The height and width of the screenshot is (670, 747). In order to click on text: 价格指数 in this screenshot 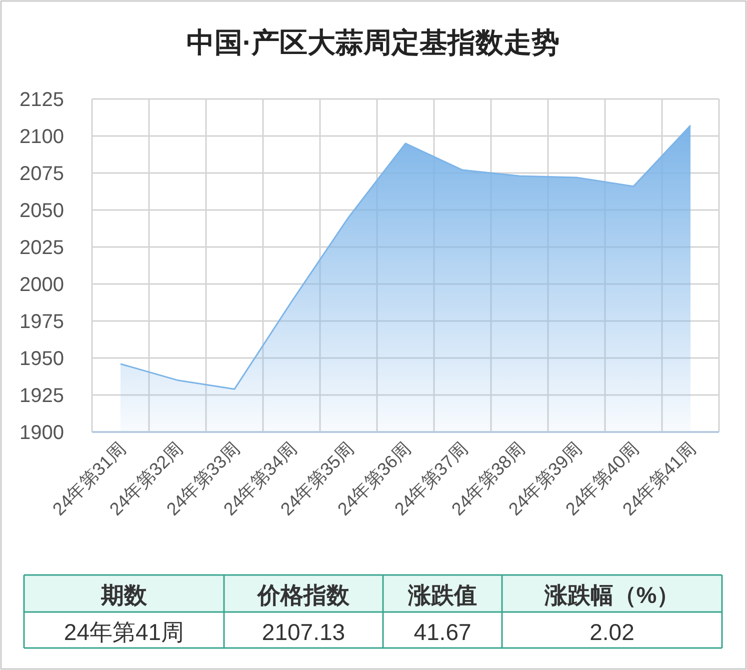, I will do `click(303, 595)`.